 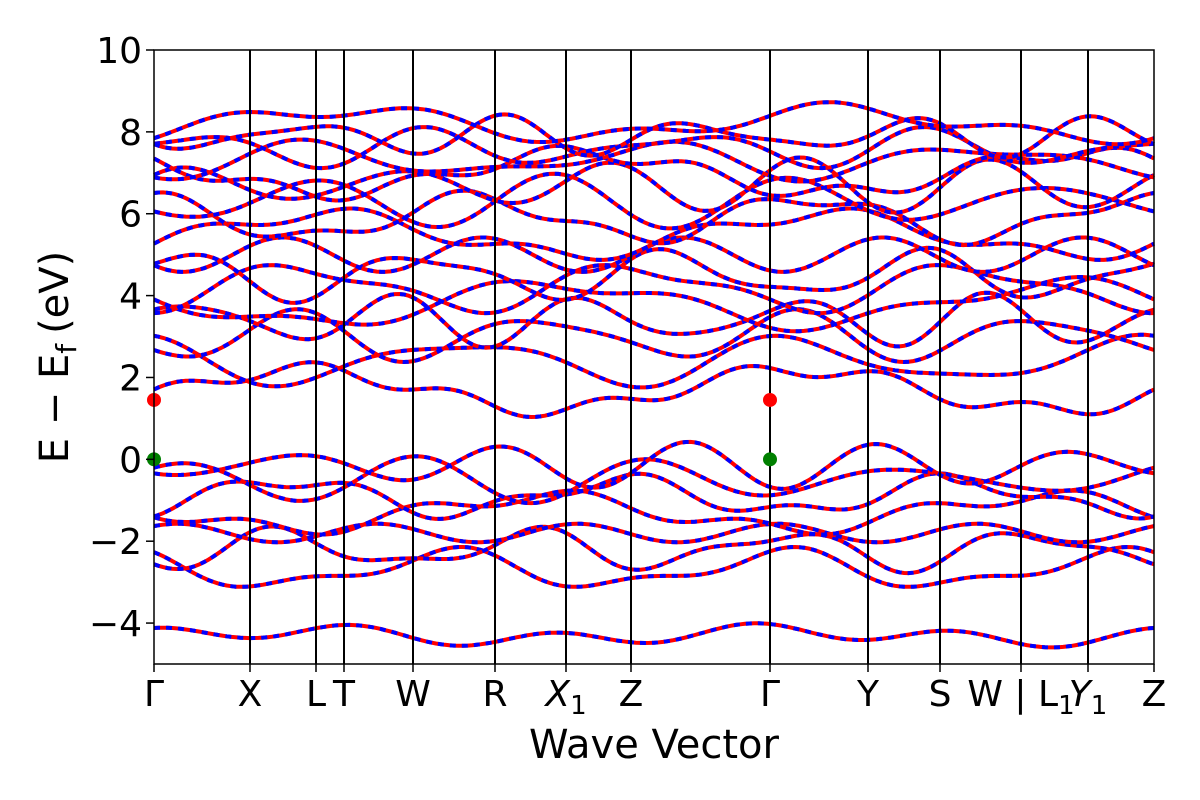 I want to click on x-tick-label: R, so click(x=494, y=694).